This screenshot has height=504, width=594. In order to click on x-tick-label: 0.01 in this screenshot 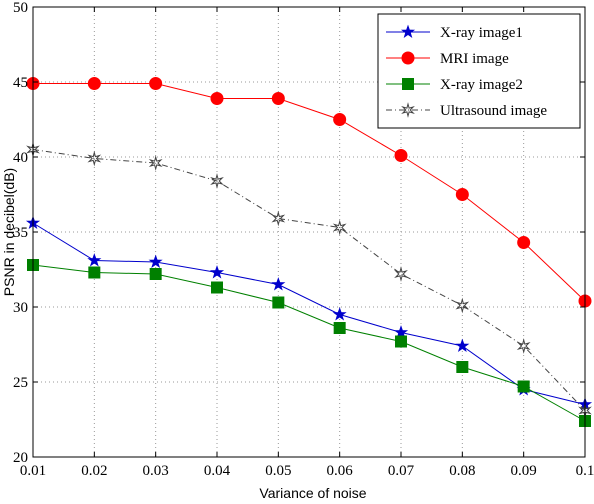, I will do `click(33, 471)`.